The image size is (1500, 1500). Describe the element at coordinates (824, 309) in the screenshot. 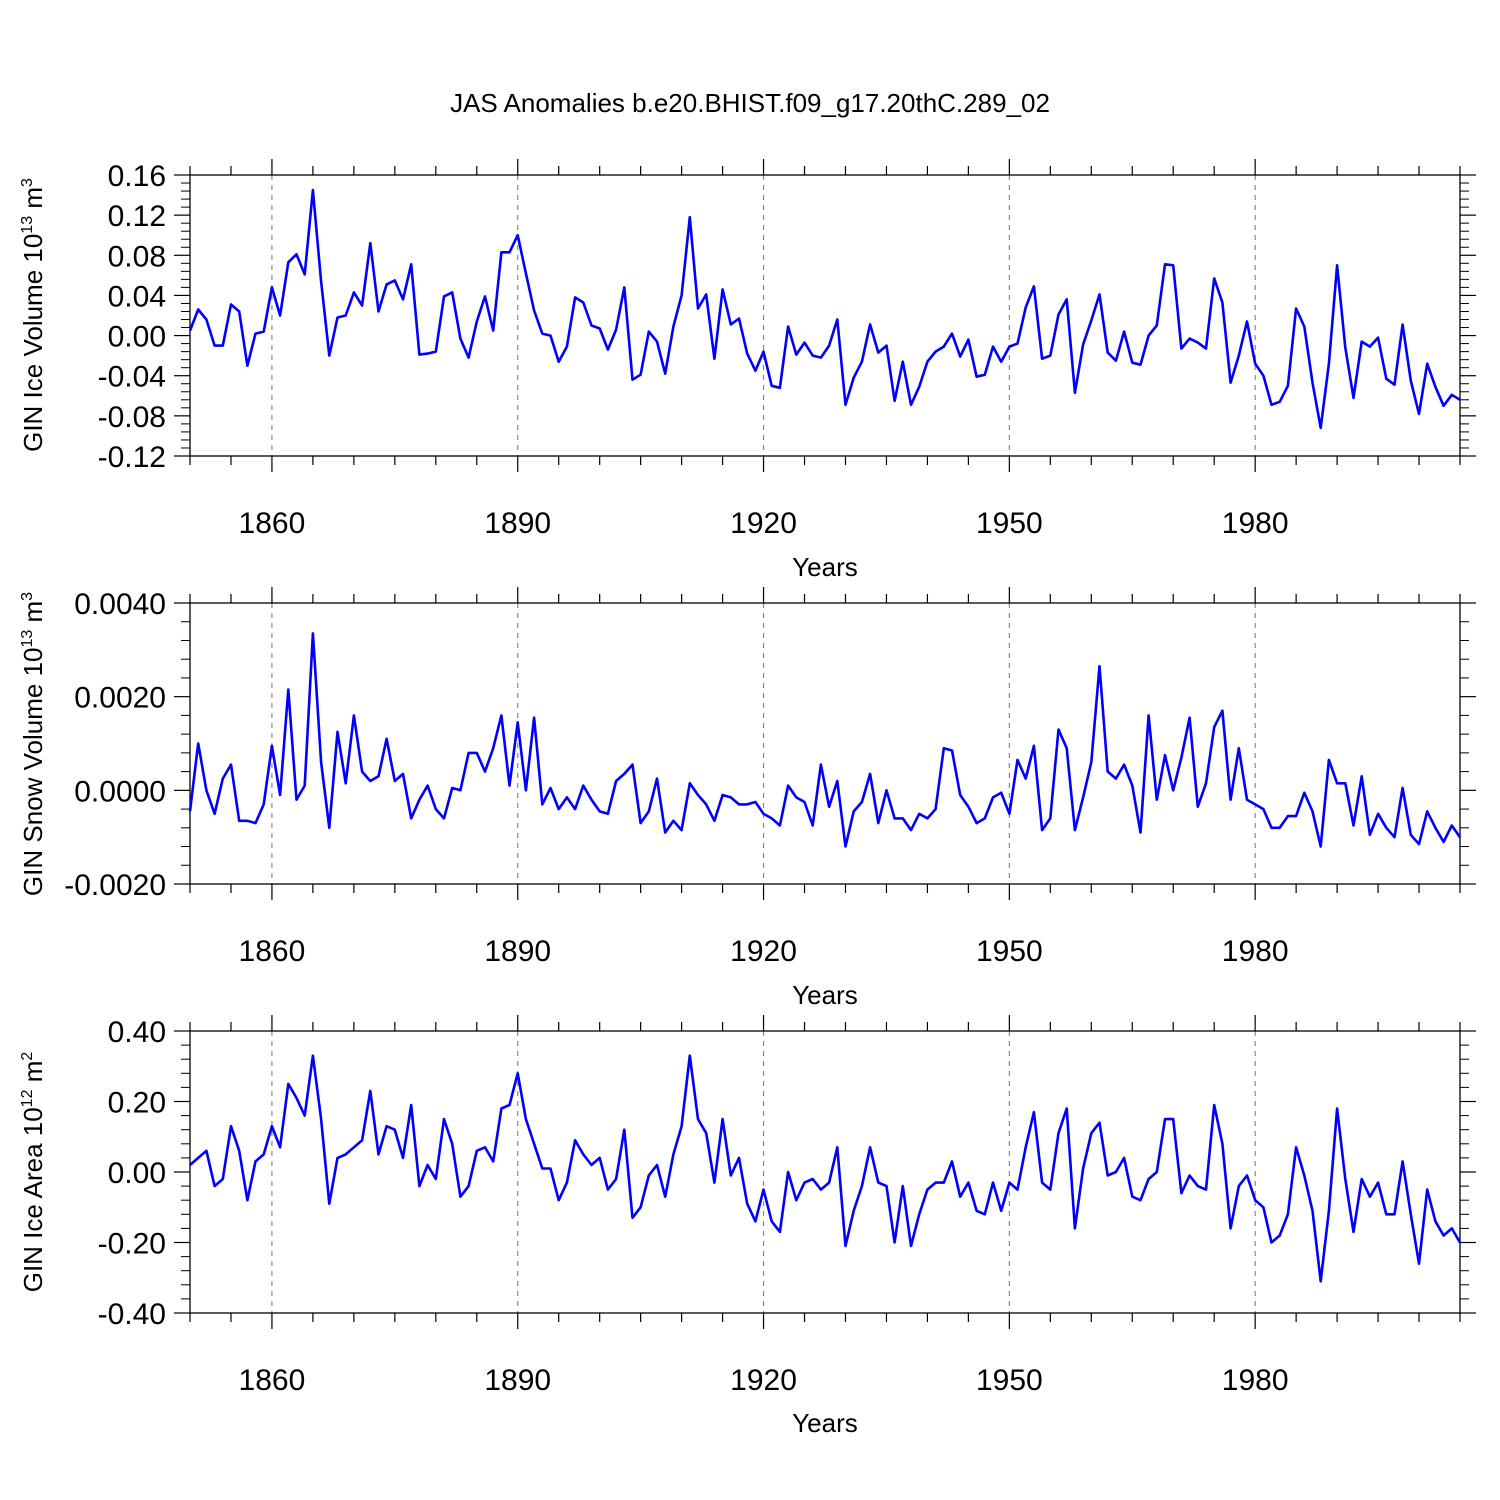

I see `ice-volume-series-line` at that location.